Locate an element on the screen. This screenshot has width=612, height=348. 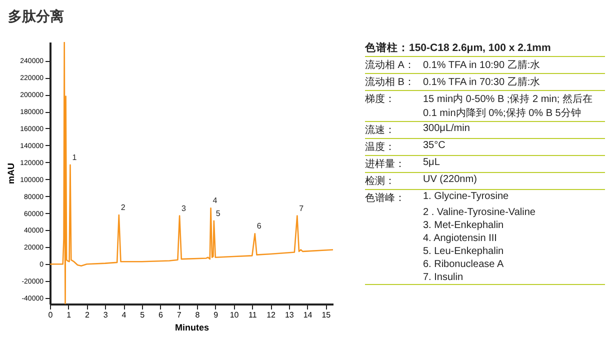
x-tick-label: 11 is located at coordinates (253, 315).